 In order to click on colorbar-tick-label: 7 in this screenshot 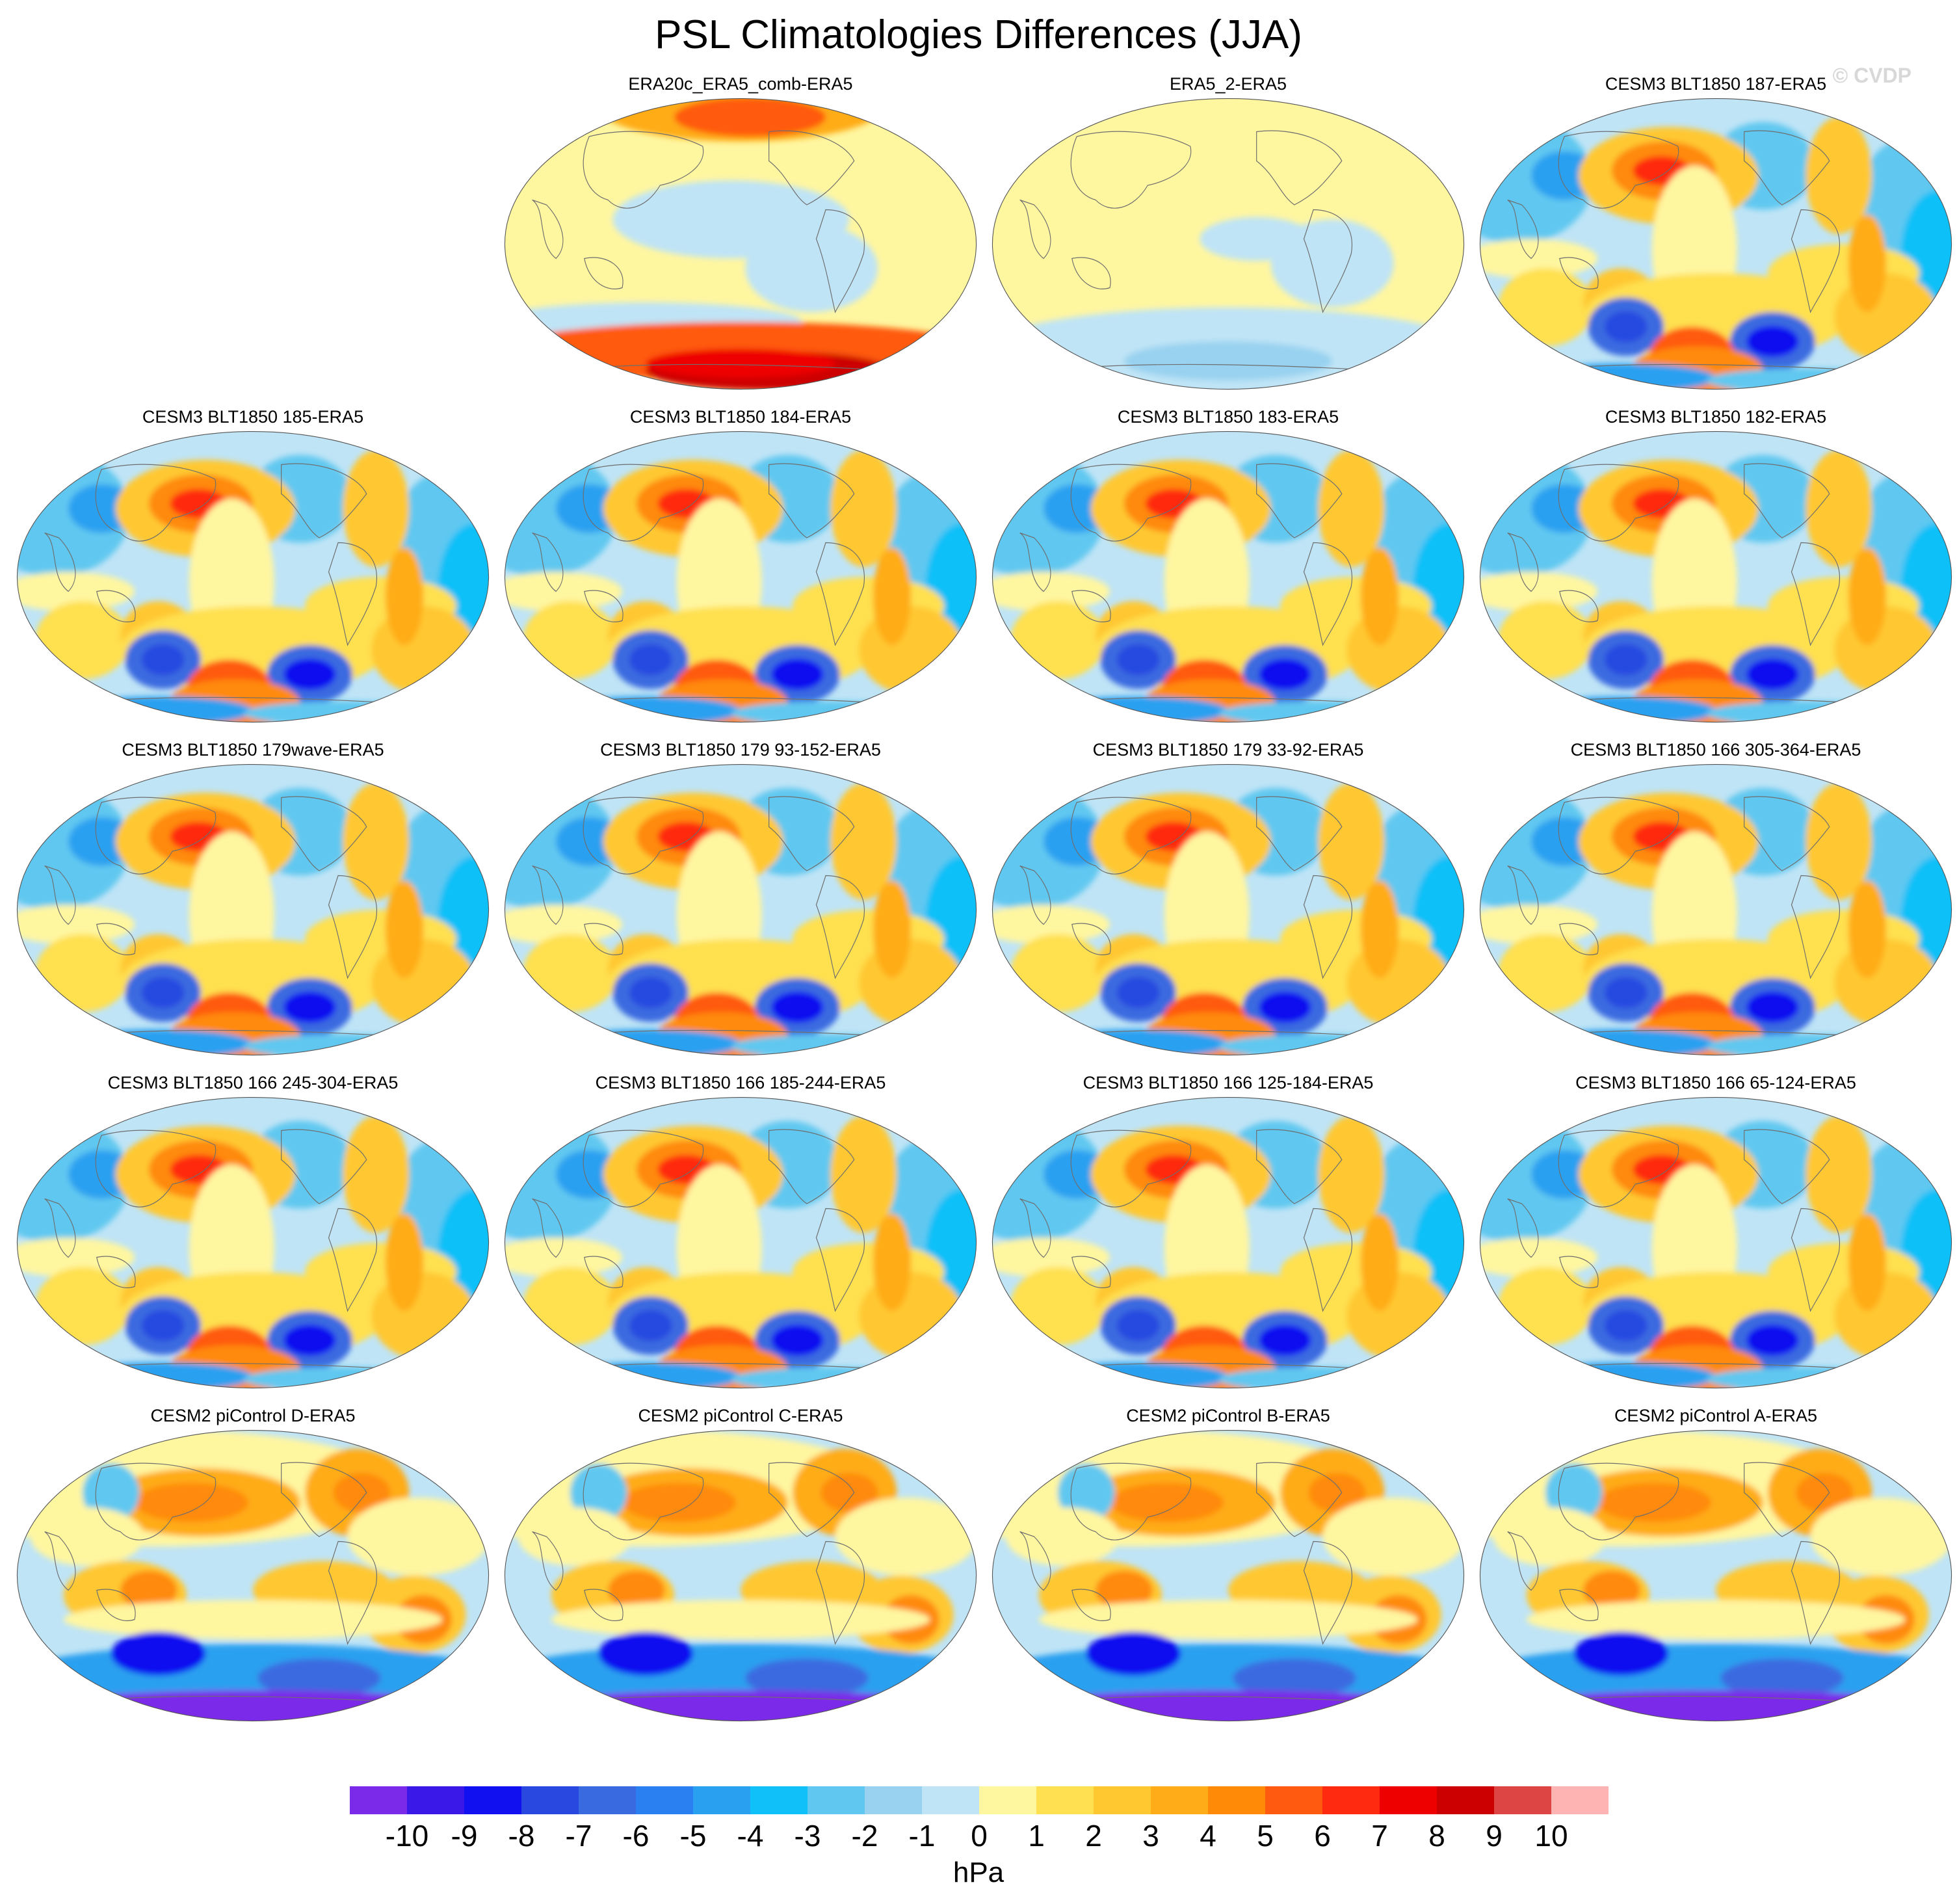, I will do `click(1379, 1836)`.